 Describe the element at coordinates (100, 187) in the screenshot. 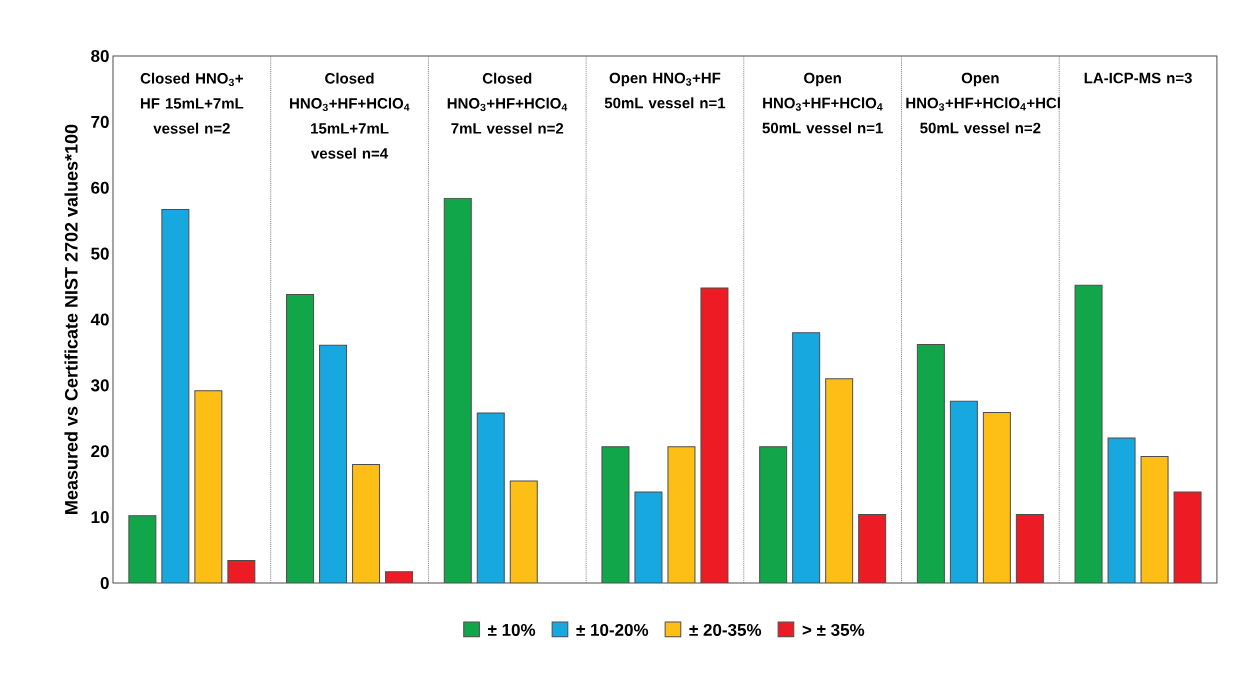

I see `y-tick-label: 60` at that location.